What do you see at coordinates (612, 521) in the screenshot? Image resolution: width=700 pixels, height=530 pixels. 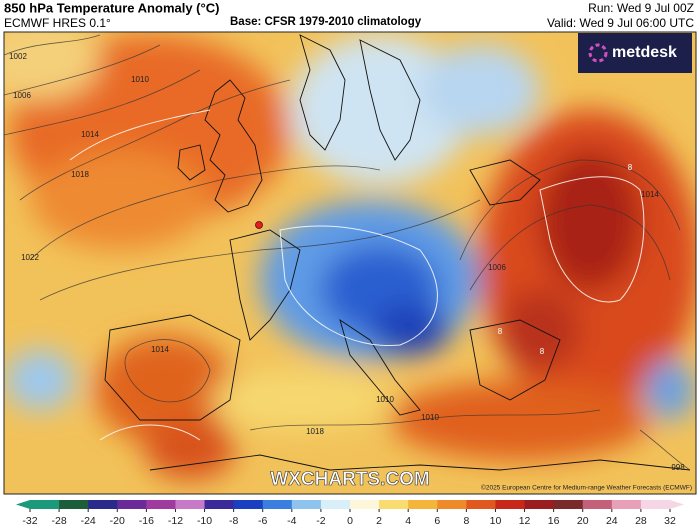 I see `colorbar-tick-label: 24` at bounding box center [612, 521].